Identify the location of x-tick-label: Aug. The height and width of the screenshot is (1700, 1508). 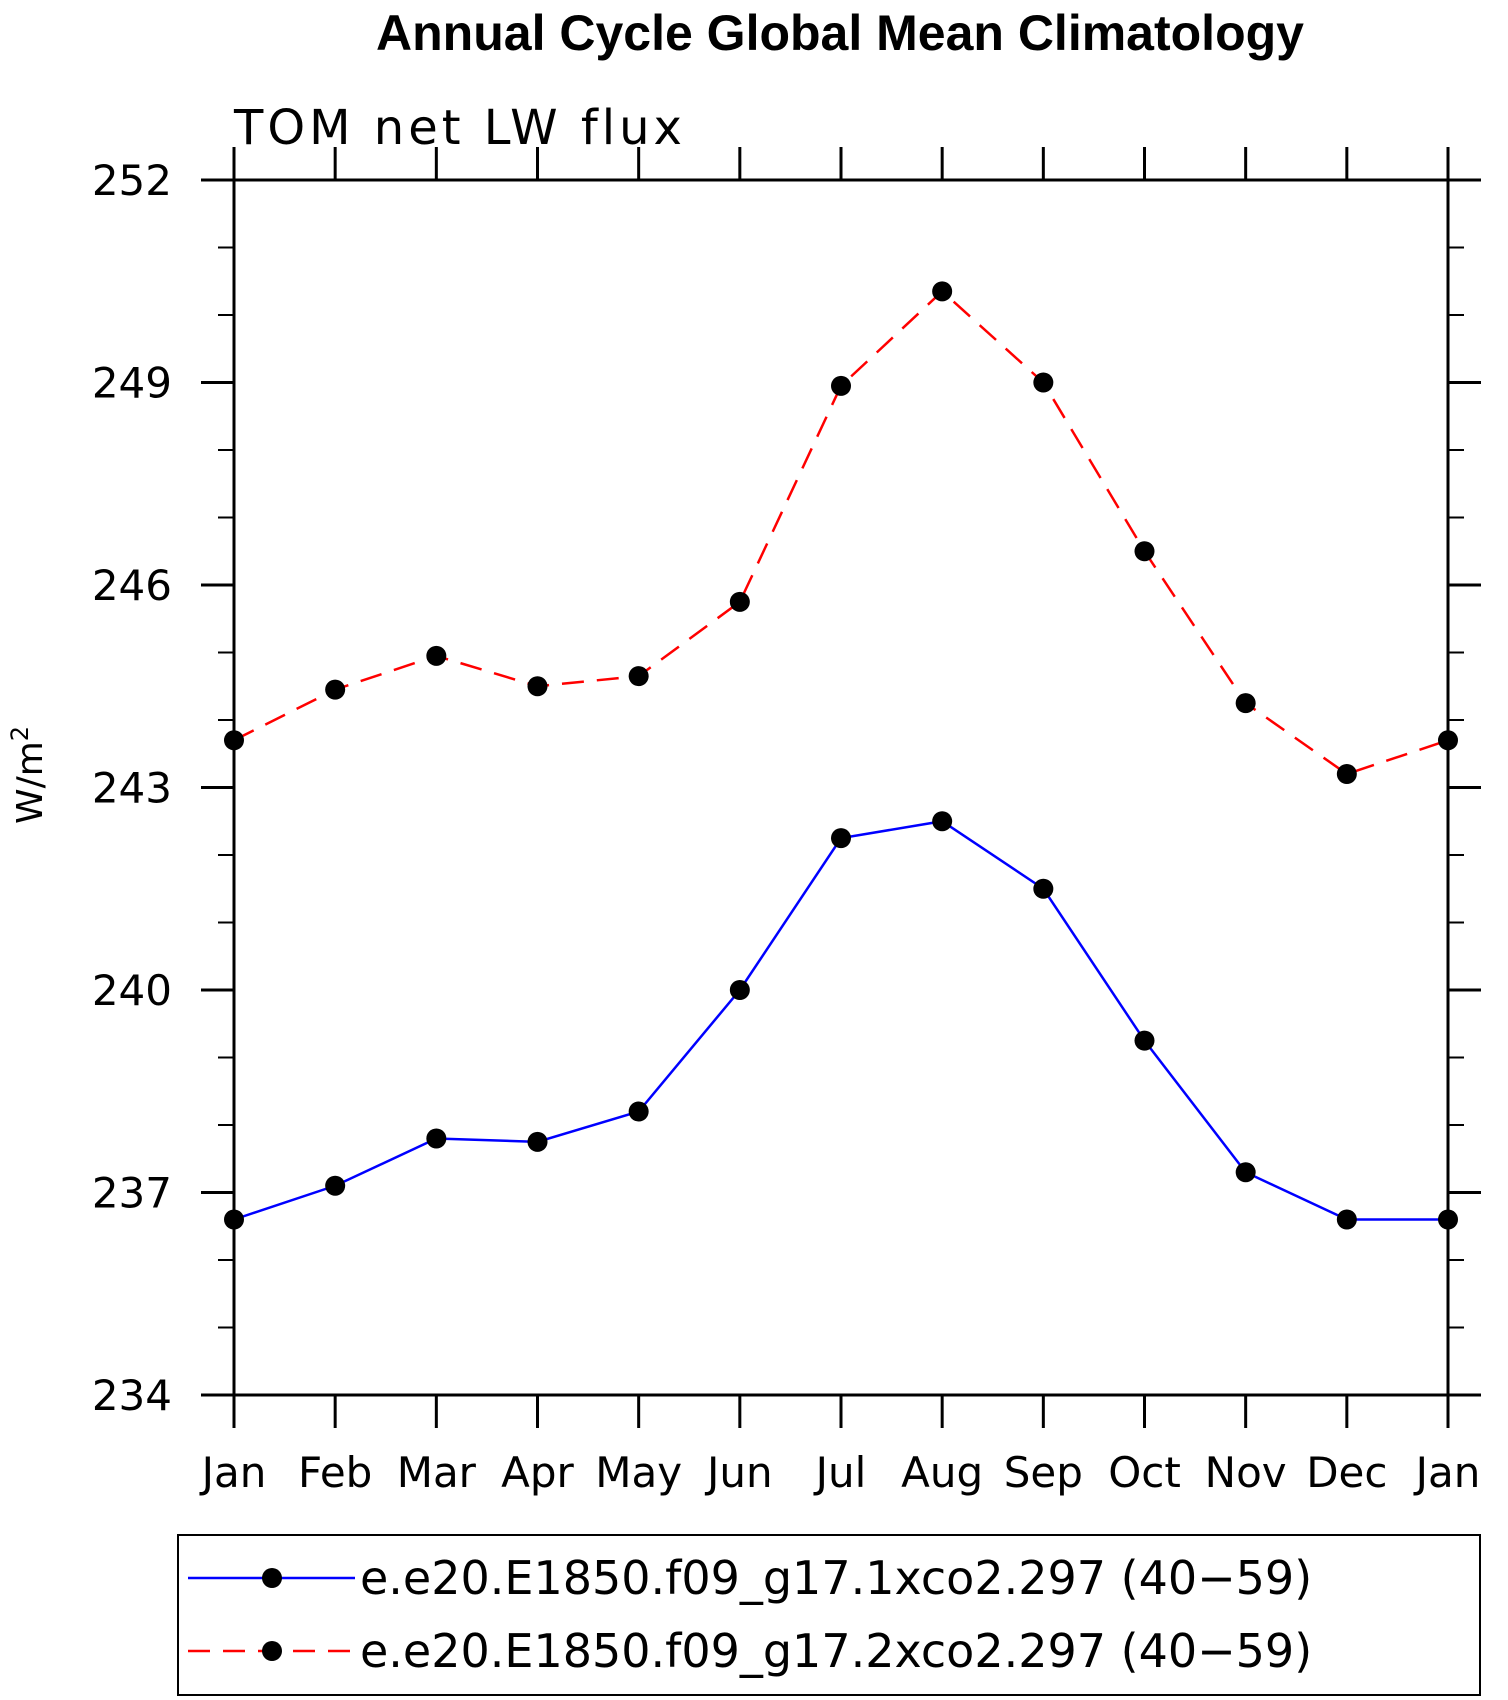
(942, 1472).